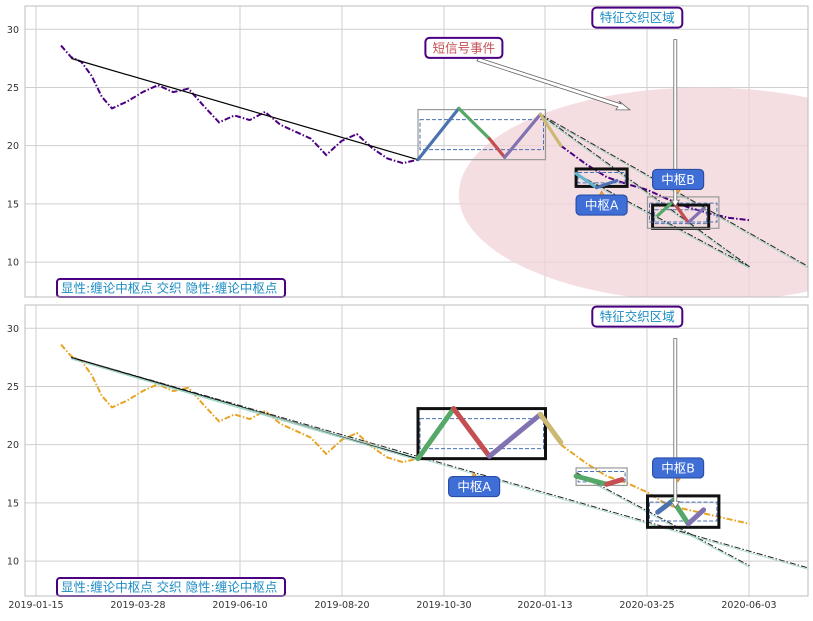  Describe the element at coordinates (748, 605) in the screenshot. I see `x-tick-label: 2020-06-03` at that location.